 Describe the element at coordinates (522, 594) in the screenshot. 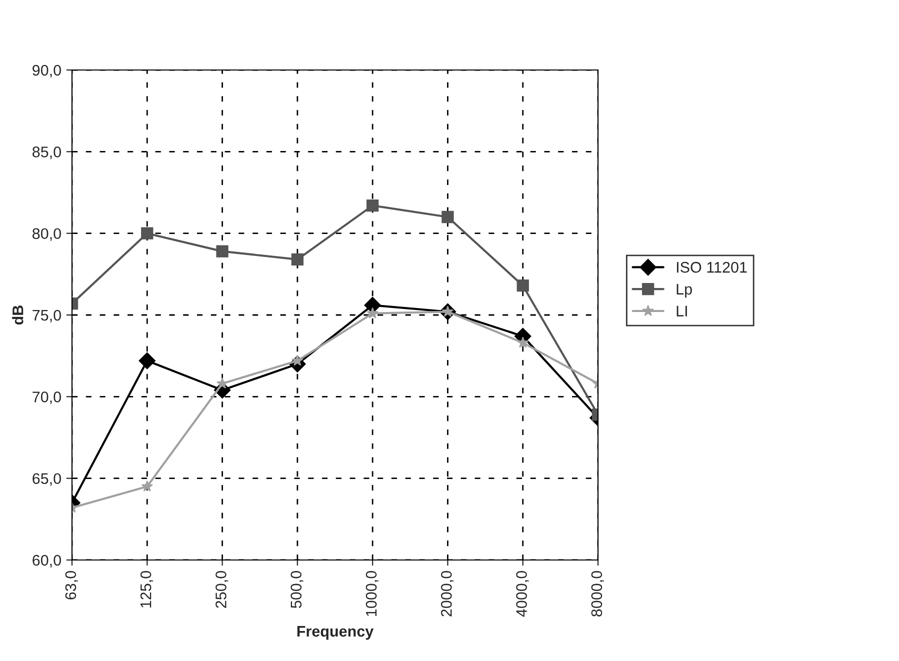

I see `x-tick-label: 4000,0` at that location.